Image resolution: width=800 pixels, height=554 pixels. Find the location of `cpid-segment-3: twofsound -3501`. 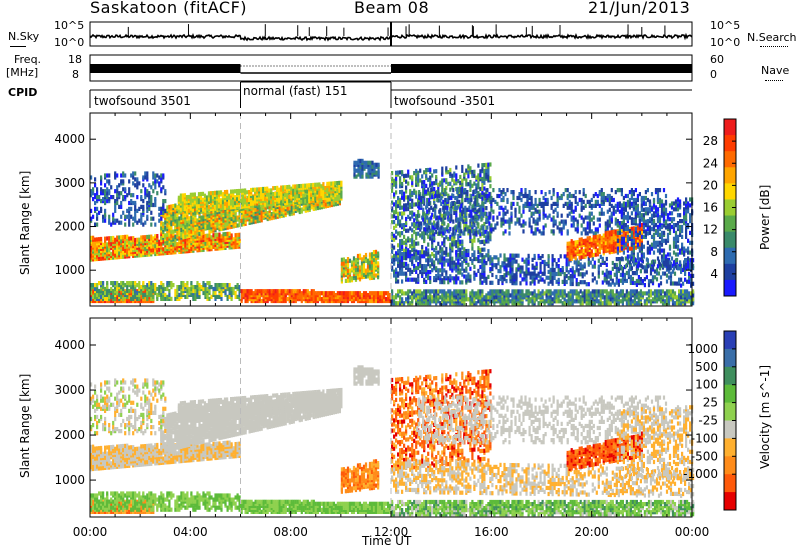

cpid-segment-3: twofsound -3501 is located at coordinates (445, 101).